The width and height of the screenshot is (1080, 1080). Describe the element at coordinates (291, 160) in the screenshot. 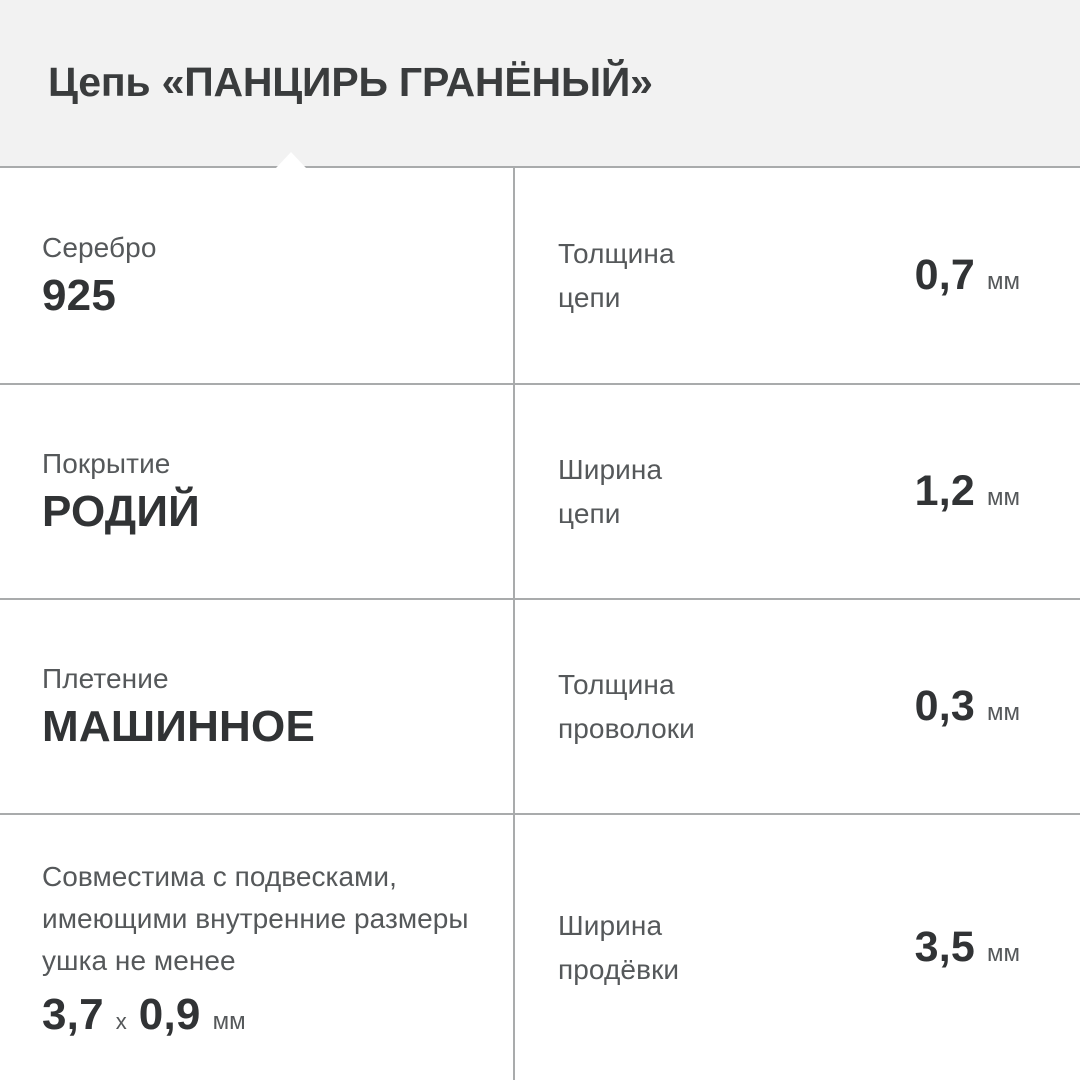

I see `header-arrow-icon` at that location.